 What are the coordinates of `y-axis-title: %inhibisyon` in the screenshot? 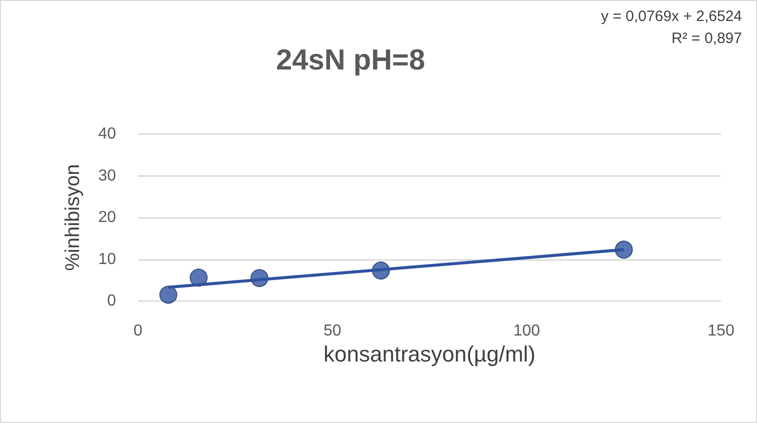 It's located at (73, 217).